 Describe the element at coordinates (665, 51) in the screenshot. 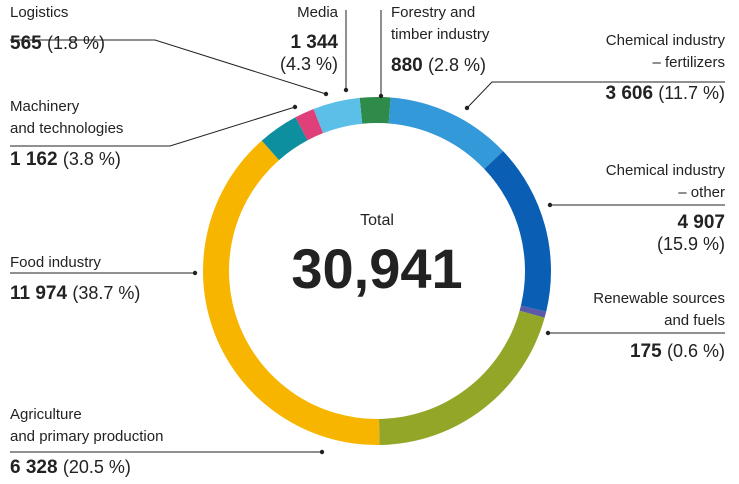

I see `category-name: Chemical industry – fertilizers` at that location.